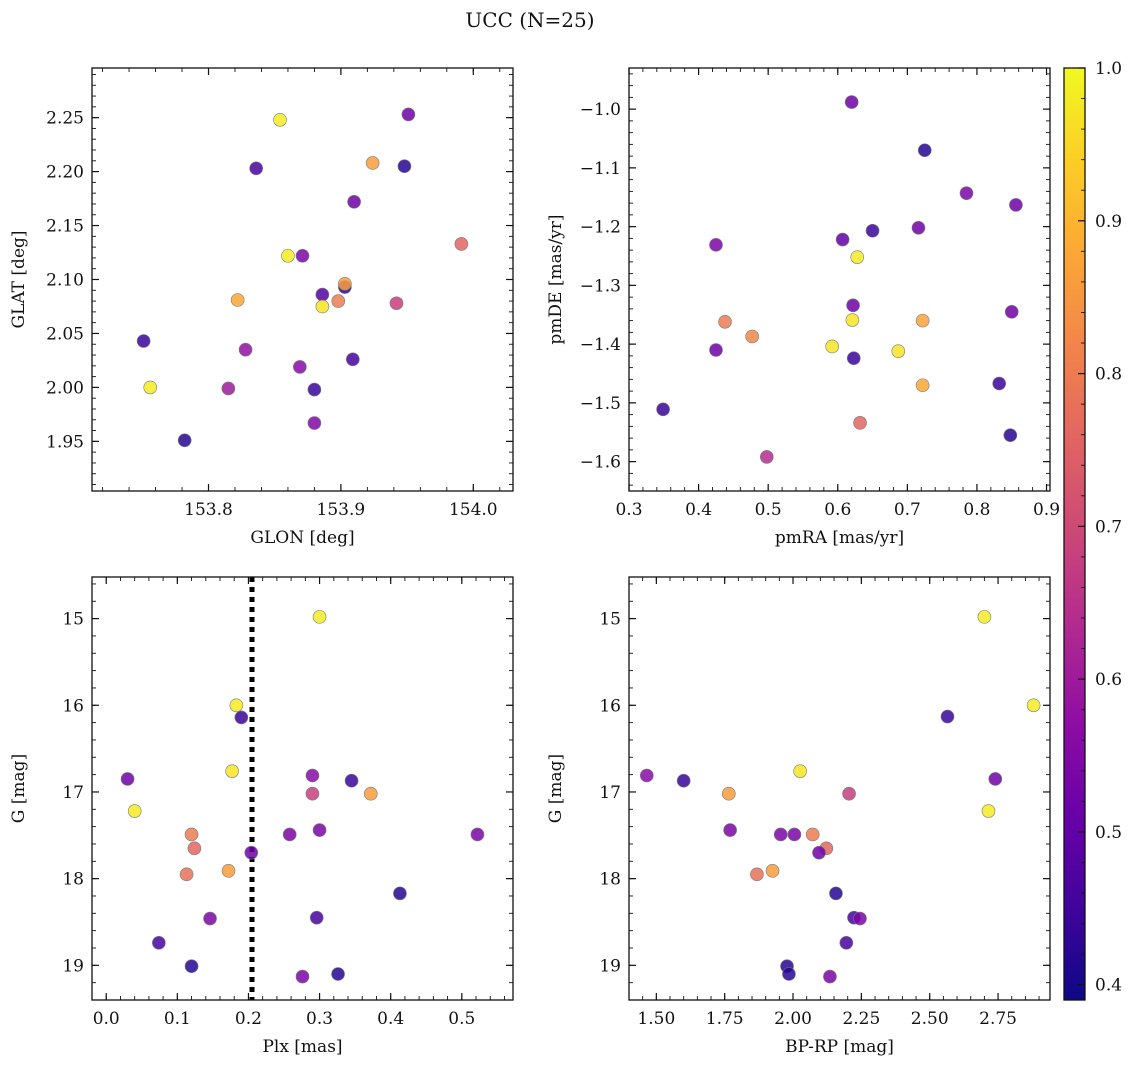 Image resolution: width=1136 pixels, height=1068 pixels. Describe the element at coordinates (1108, 69) in the screenshot. I see `colorbar-tick-label: 1.0` at that location.